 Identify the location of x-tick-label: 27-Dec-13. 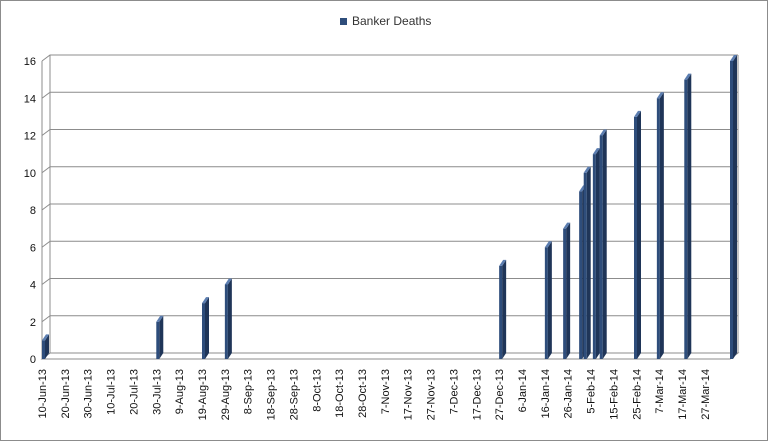
(500, 394).